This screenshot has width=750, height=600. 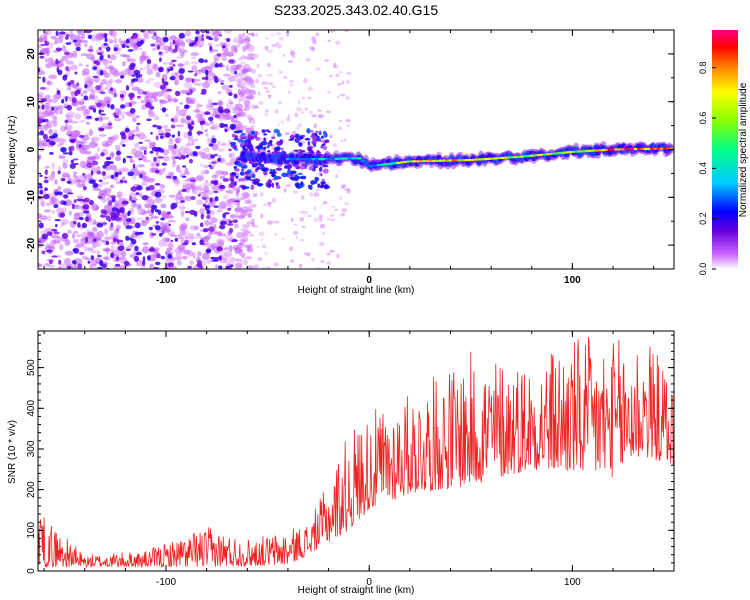 I want to click on chart-title: S233.2025.343.02.40.G15, so click(x=356, y=10).